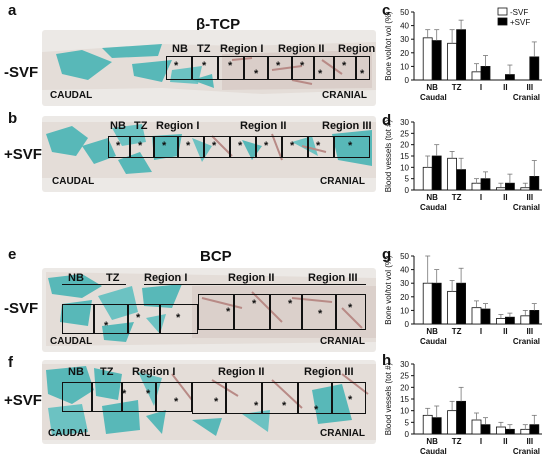  I want to click on roi-box-b2, so click(142, 147).